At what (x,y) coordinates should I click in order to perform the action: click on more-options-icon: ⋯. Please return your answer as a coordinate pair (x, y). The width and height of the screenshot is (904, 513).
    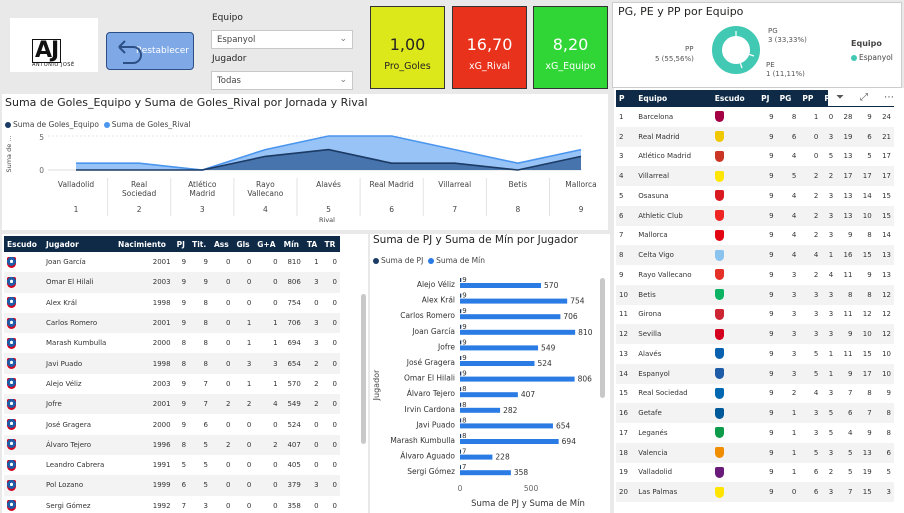
    Looking at the image, I should click on (889, 97).